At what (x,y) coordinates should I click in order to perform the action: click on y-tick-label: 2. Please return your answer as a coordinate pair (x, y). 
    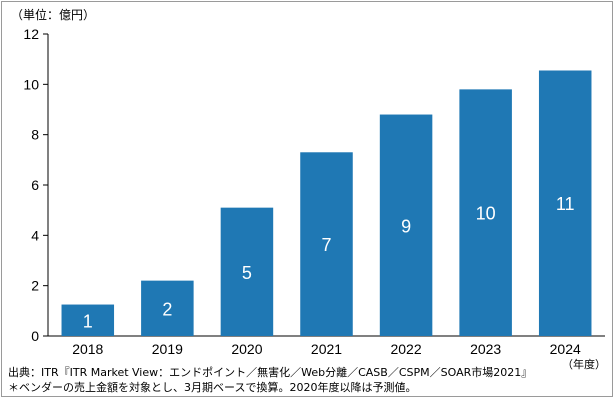
    Looking at the image, I should click on (35, 286).